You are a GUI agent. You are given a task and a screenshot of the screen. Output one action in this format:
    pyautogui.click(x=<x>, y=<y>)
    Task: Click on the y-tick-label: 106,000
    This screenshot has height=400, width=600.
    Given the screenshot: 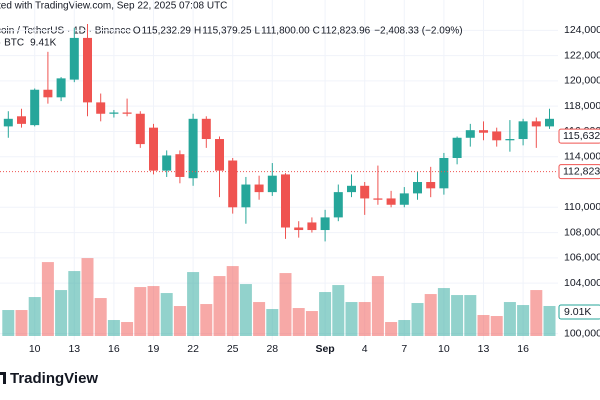 What is the action you would take?
    pyautogui.click(x=582, y=258)
    